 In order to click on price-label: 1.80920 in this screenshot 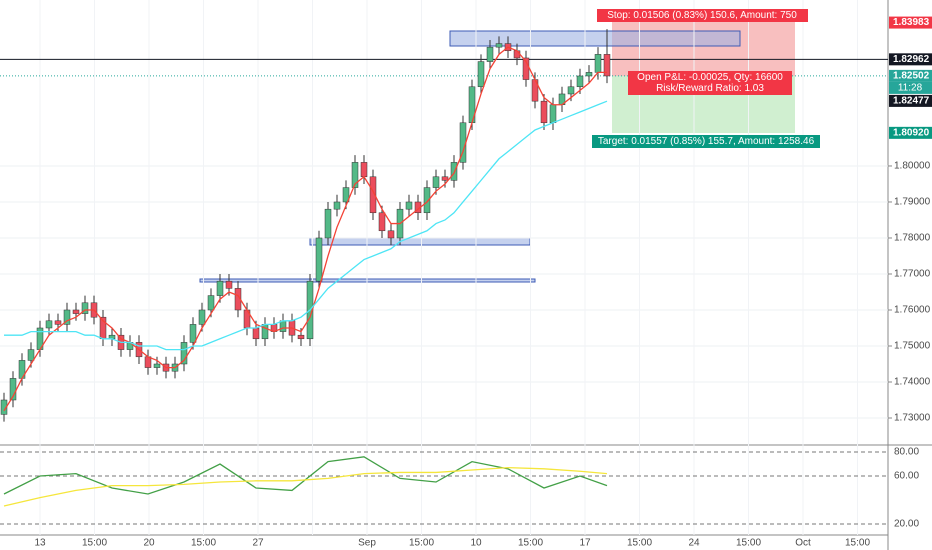, I will do `click(911, 132)`.